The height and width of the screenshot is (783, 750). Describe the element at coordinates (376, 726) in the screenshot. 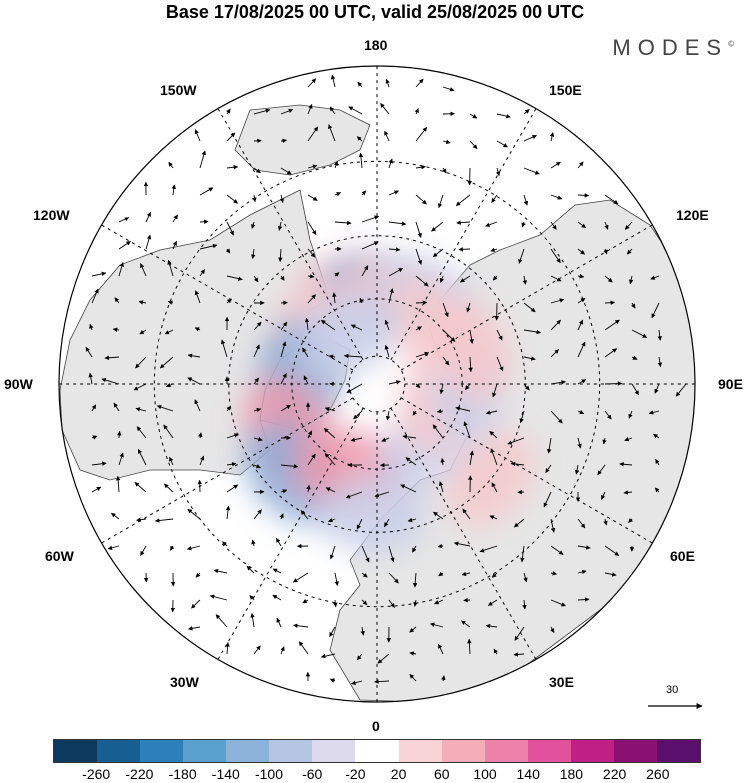

I see `lon-label-0: 0` at that location.